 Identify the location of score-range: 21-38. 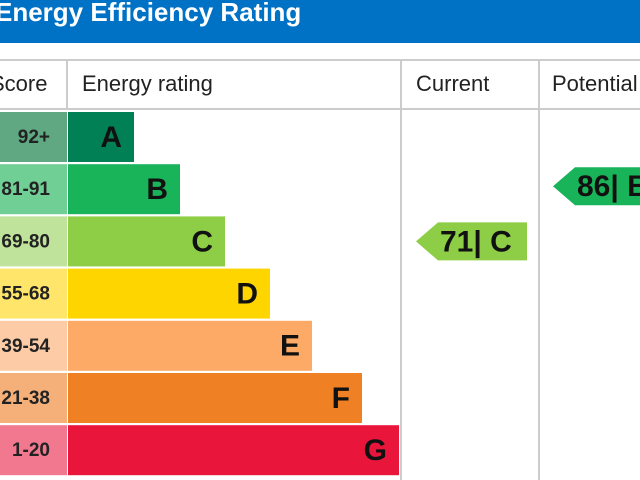
(25, 398).